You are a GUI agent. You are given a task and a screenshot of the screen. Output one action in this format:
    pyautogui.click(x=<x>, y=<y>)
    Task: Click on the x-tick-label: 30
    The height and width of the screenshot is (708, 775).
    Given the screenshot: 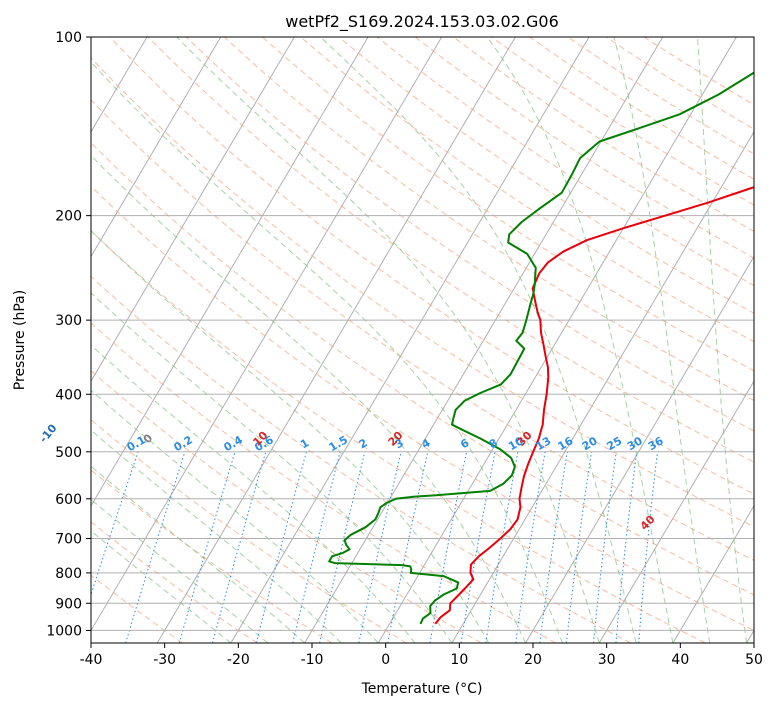 What is the action you would take?
    pyautogui.click(x=607, y=660)
    